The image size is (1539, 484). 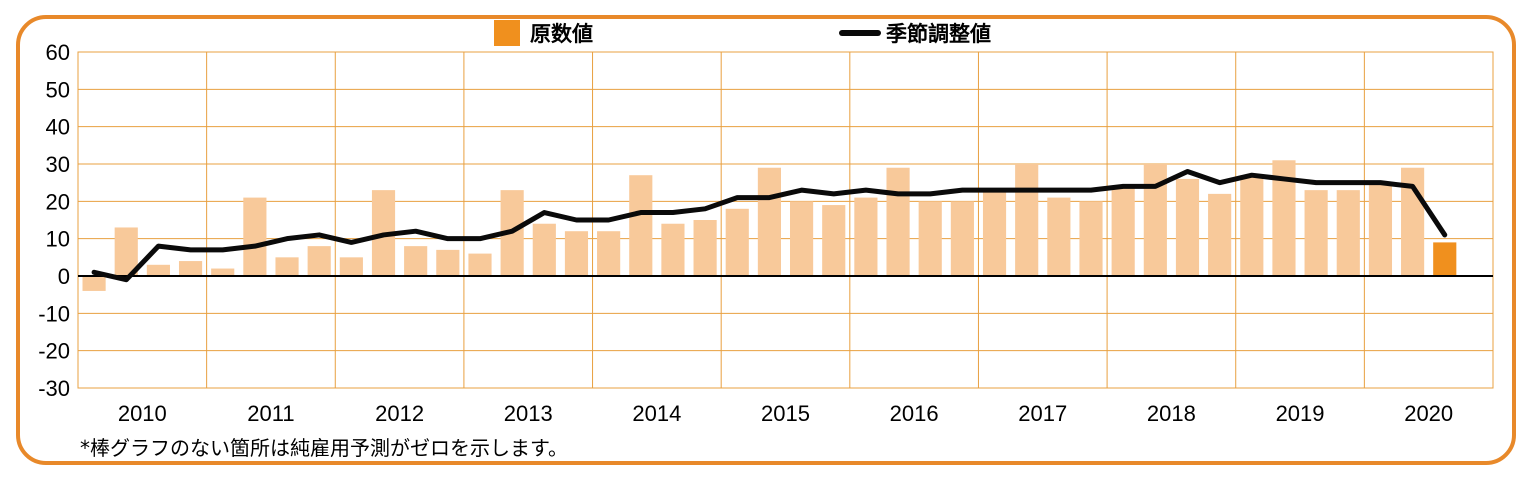 I want to click on legend-bar-label: 原数値, so click(x=561, y=34).